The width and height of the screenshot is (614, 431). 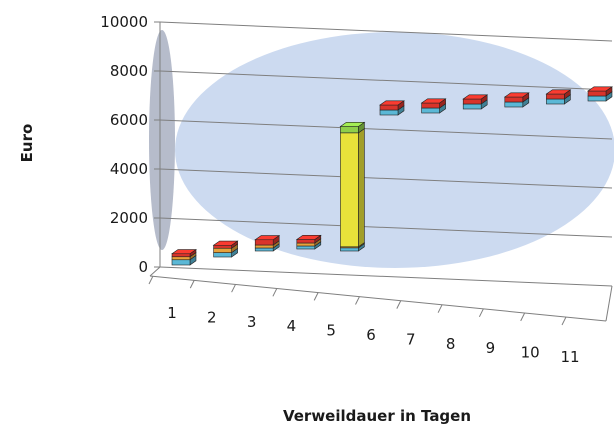 I want to click on y-tick-label: 2000, so click(x=129, y=218).